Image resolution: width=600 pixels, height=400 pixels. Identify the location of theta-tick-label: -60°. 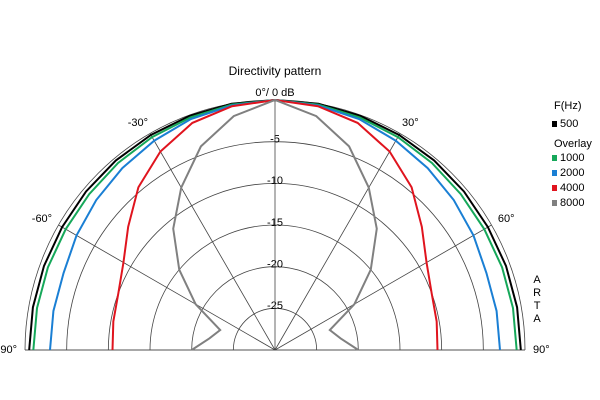
(42, 219).